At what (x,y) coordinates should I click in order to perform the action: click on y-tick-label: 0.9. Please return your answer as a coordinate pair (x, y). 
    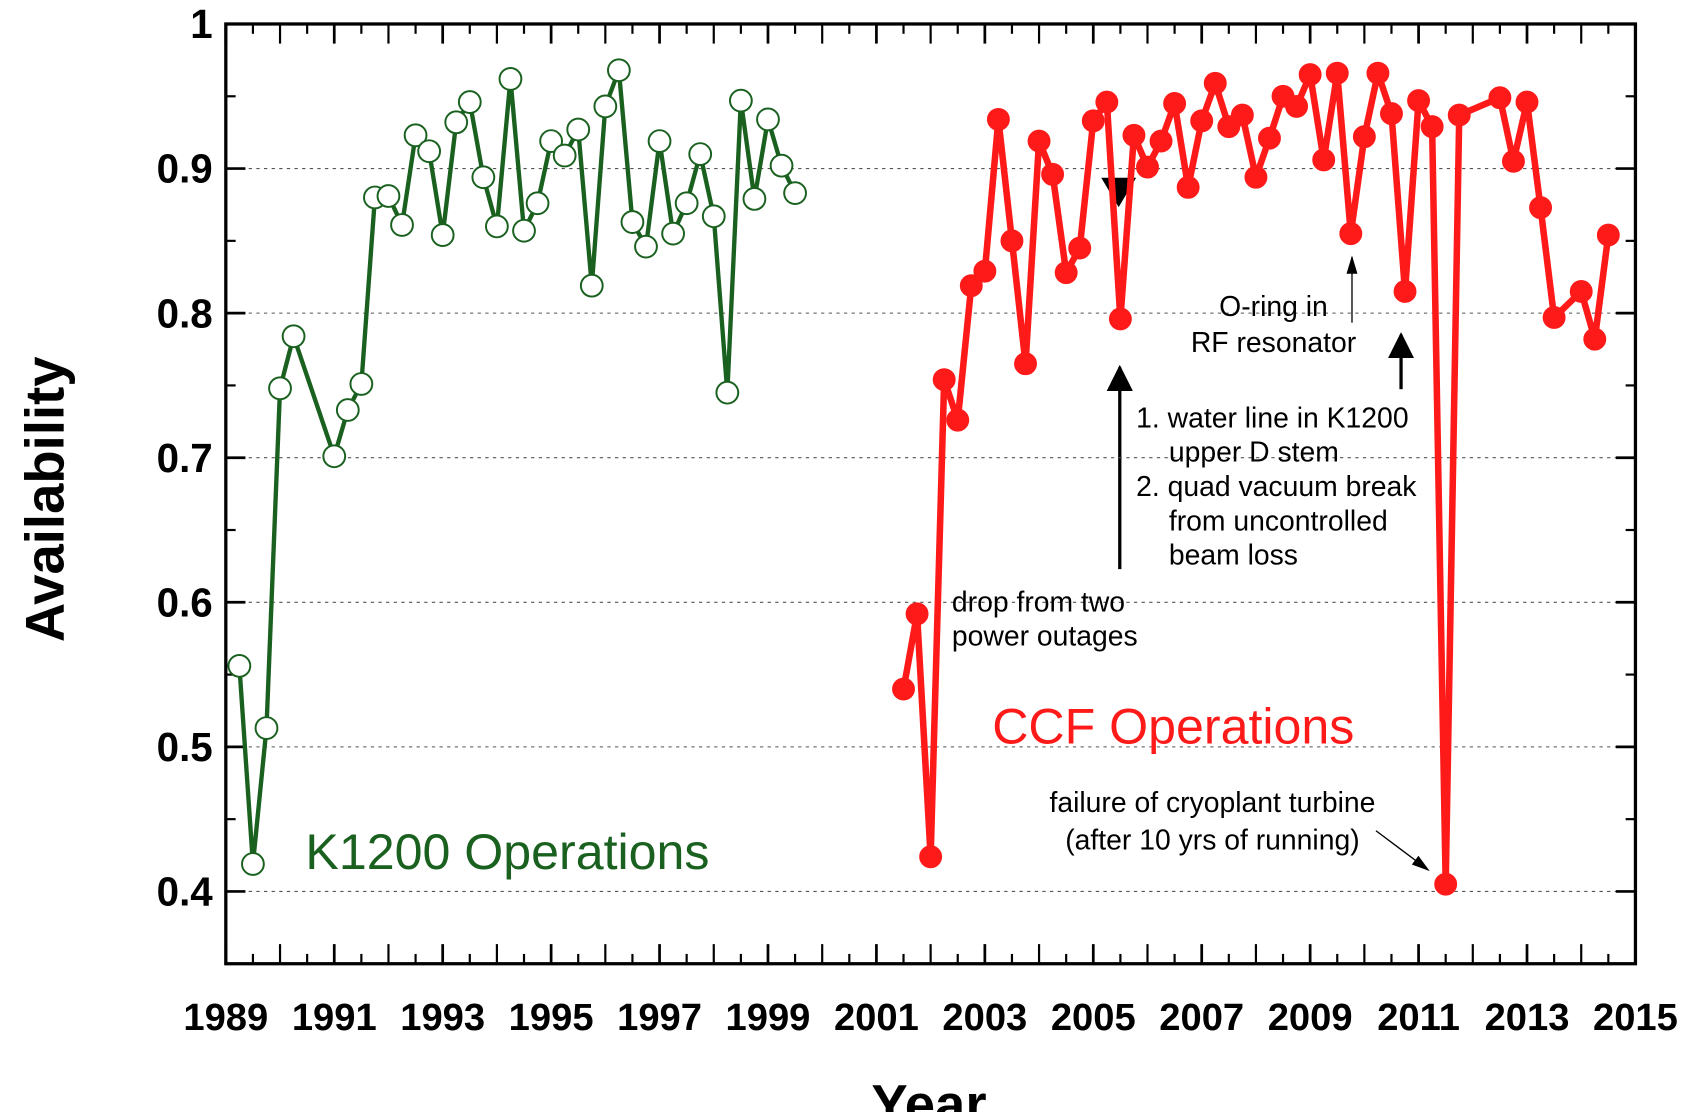
    Looking at the image, I should click on (185, 169).